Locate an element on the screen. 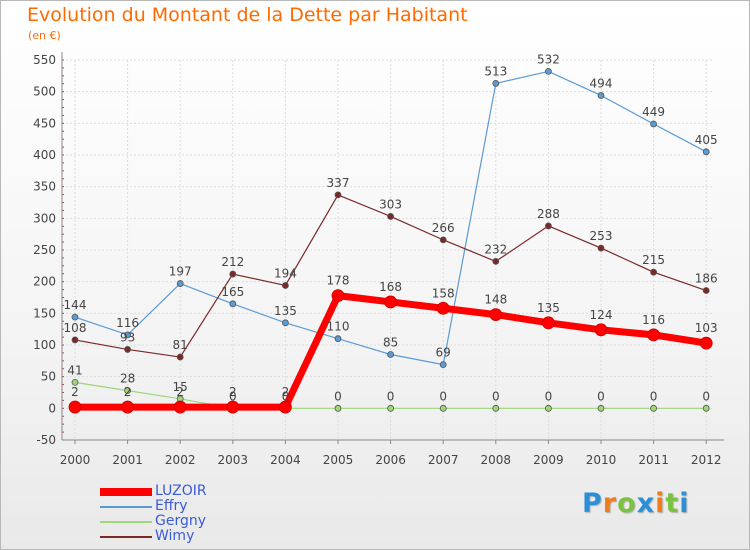  y-tick-label: 200 is located at coordinates (44, 282).